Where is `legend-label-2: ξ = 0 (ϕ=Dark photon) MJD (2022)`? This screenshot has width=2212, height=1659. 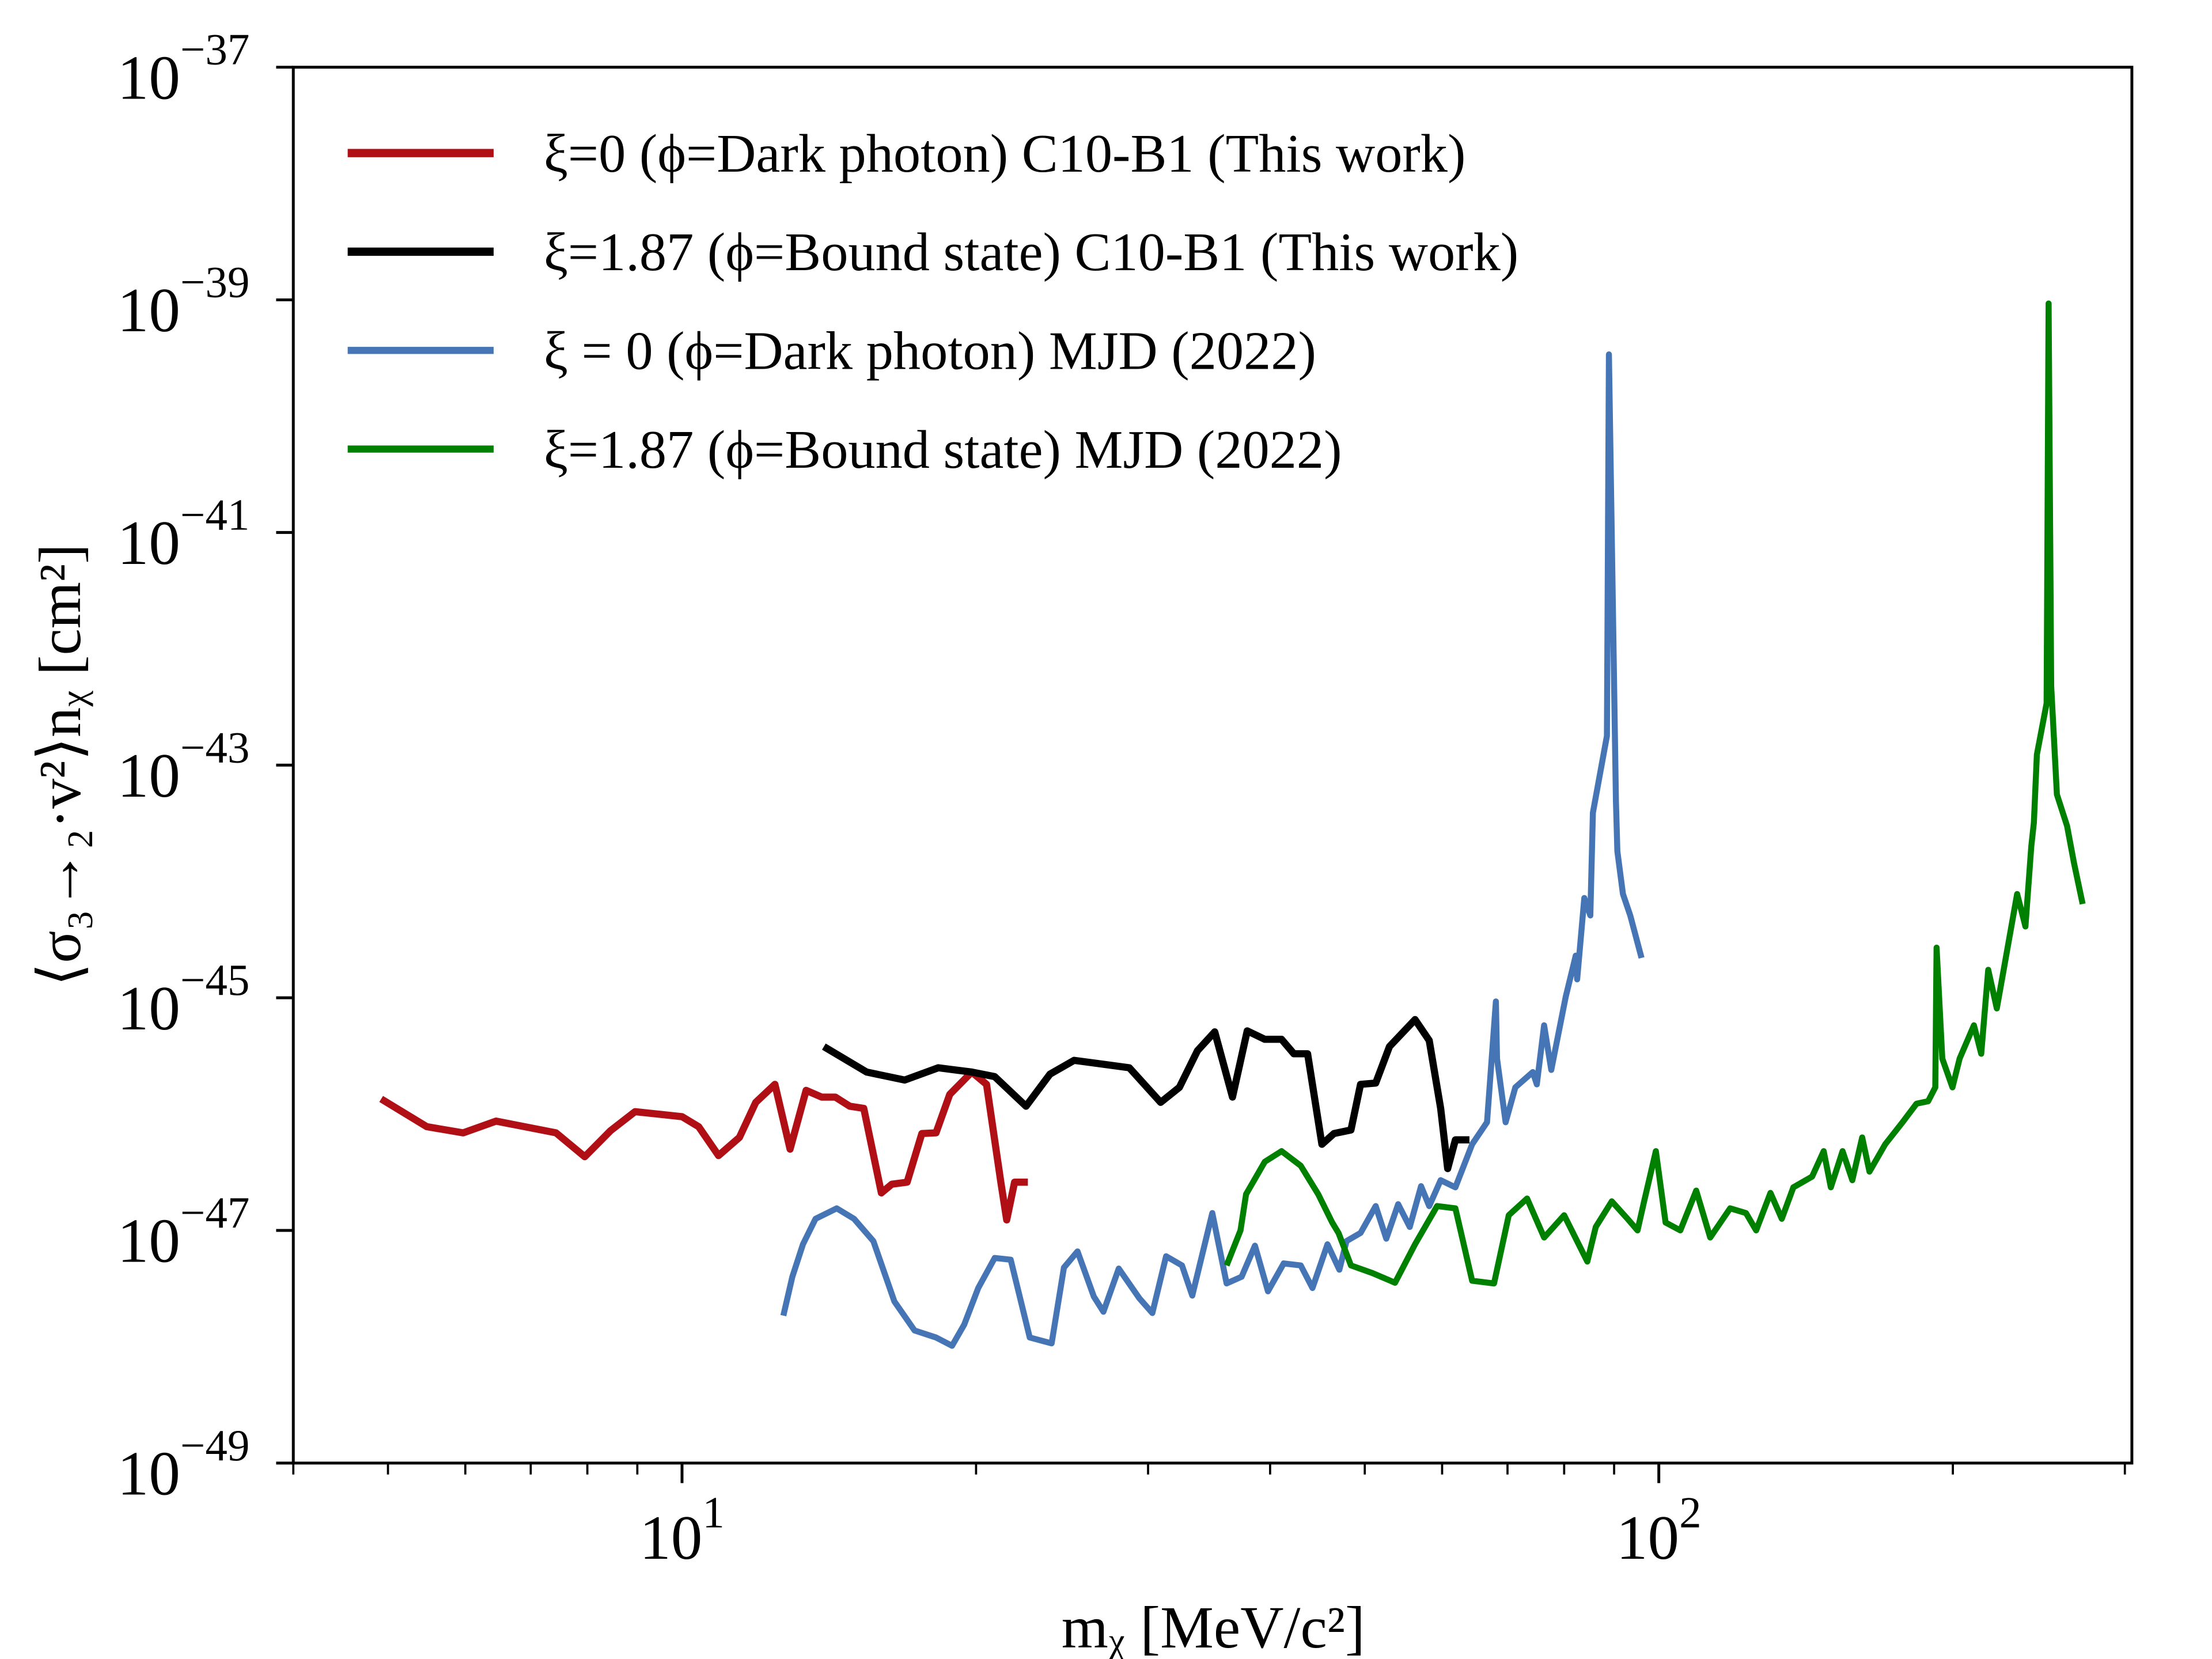 legend-label-2: ξ = 0 (ϕ=Dark photon) MJD (2022) is located at coordinates (930, 351).